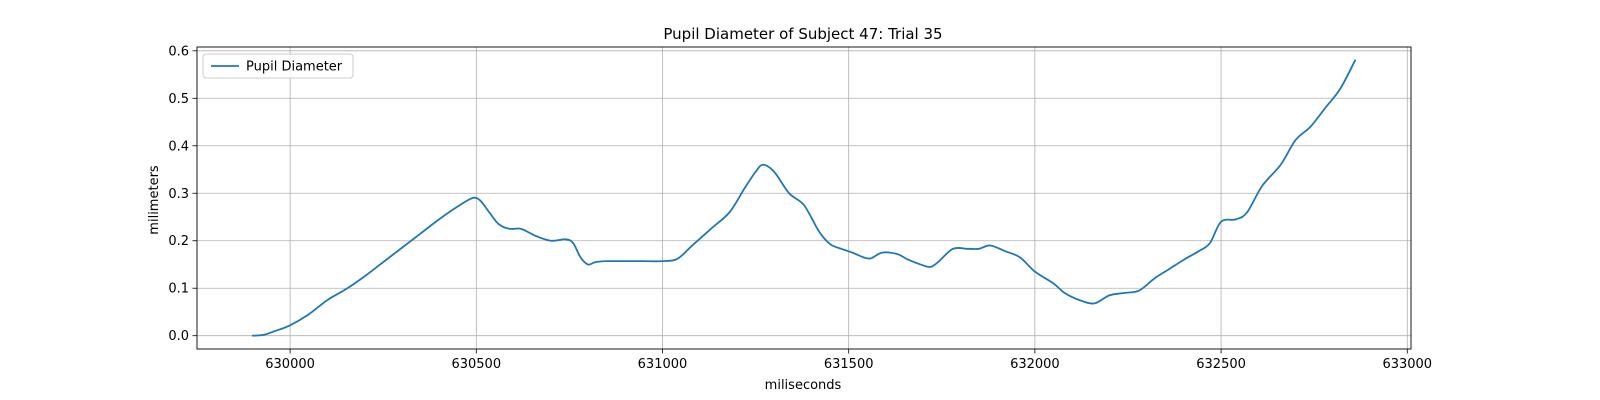 This screenshot has height=400, width=1600. I want to click on y-tick-label: 0.3, so click(178, 194).